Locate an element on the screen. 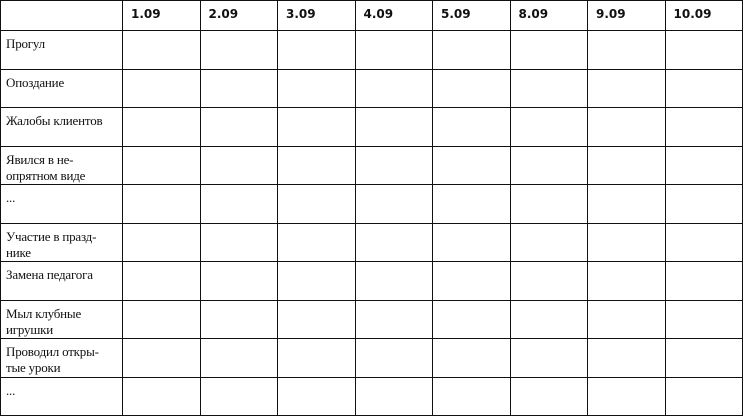 The height and width of the screenshot is (416, 744). row-label-line: Опоздание is located at coordinates (35, 82).